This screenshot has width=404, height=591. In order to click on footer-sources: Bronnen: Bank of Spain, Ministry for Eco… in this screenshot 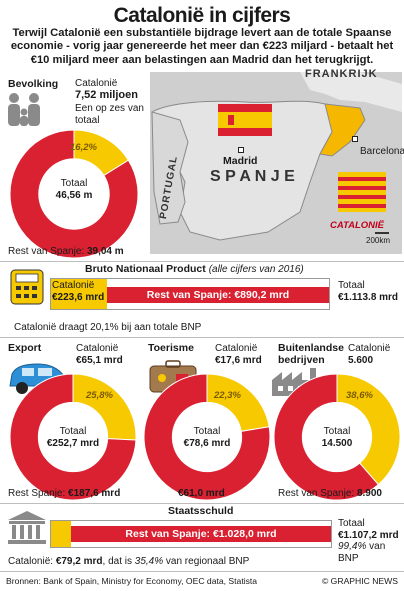, I will do `click(132, 581)`.